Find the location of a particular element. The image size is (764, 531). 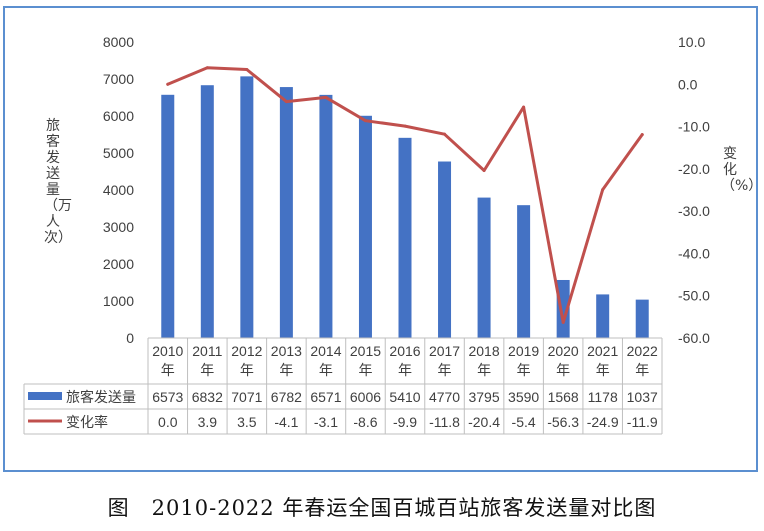

table-value-rate: -4.1 is located at coordinates (286, 422).